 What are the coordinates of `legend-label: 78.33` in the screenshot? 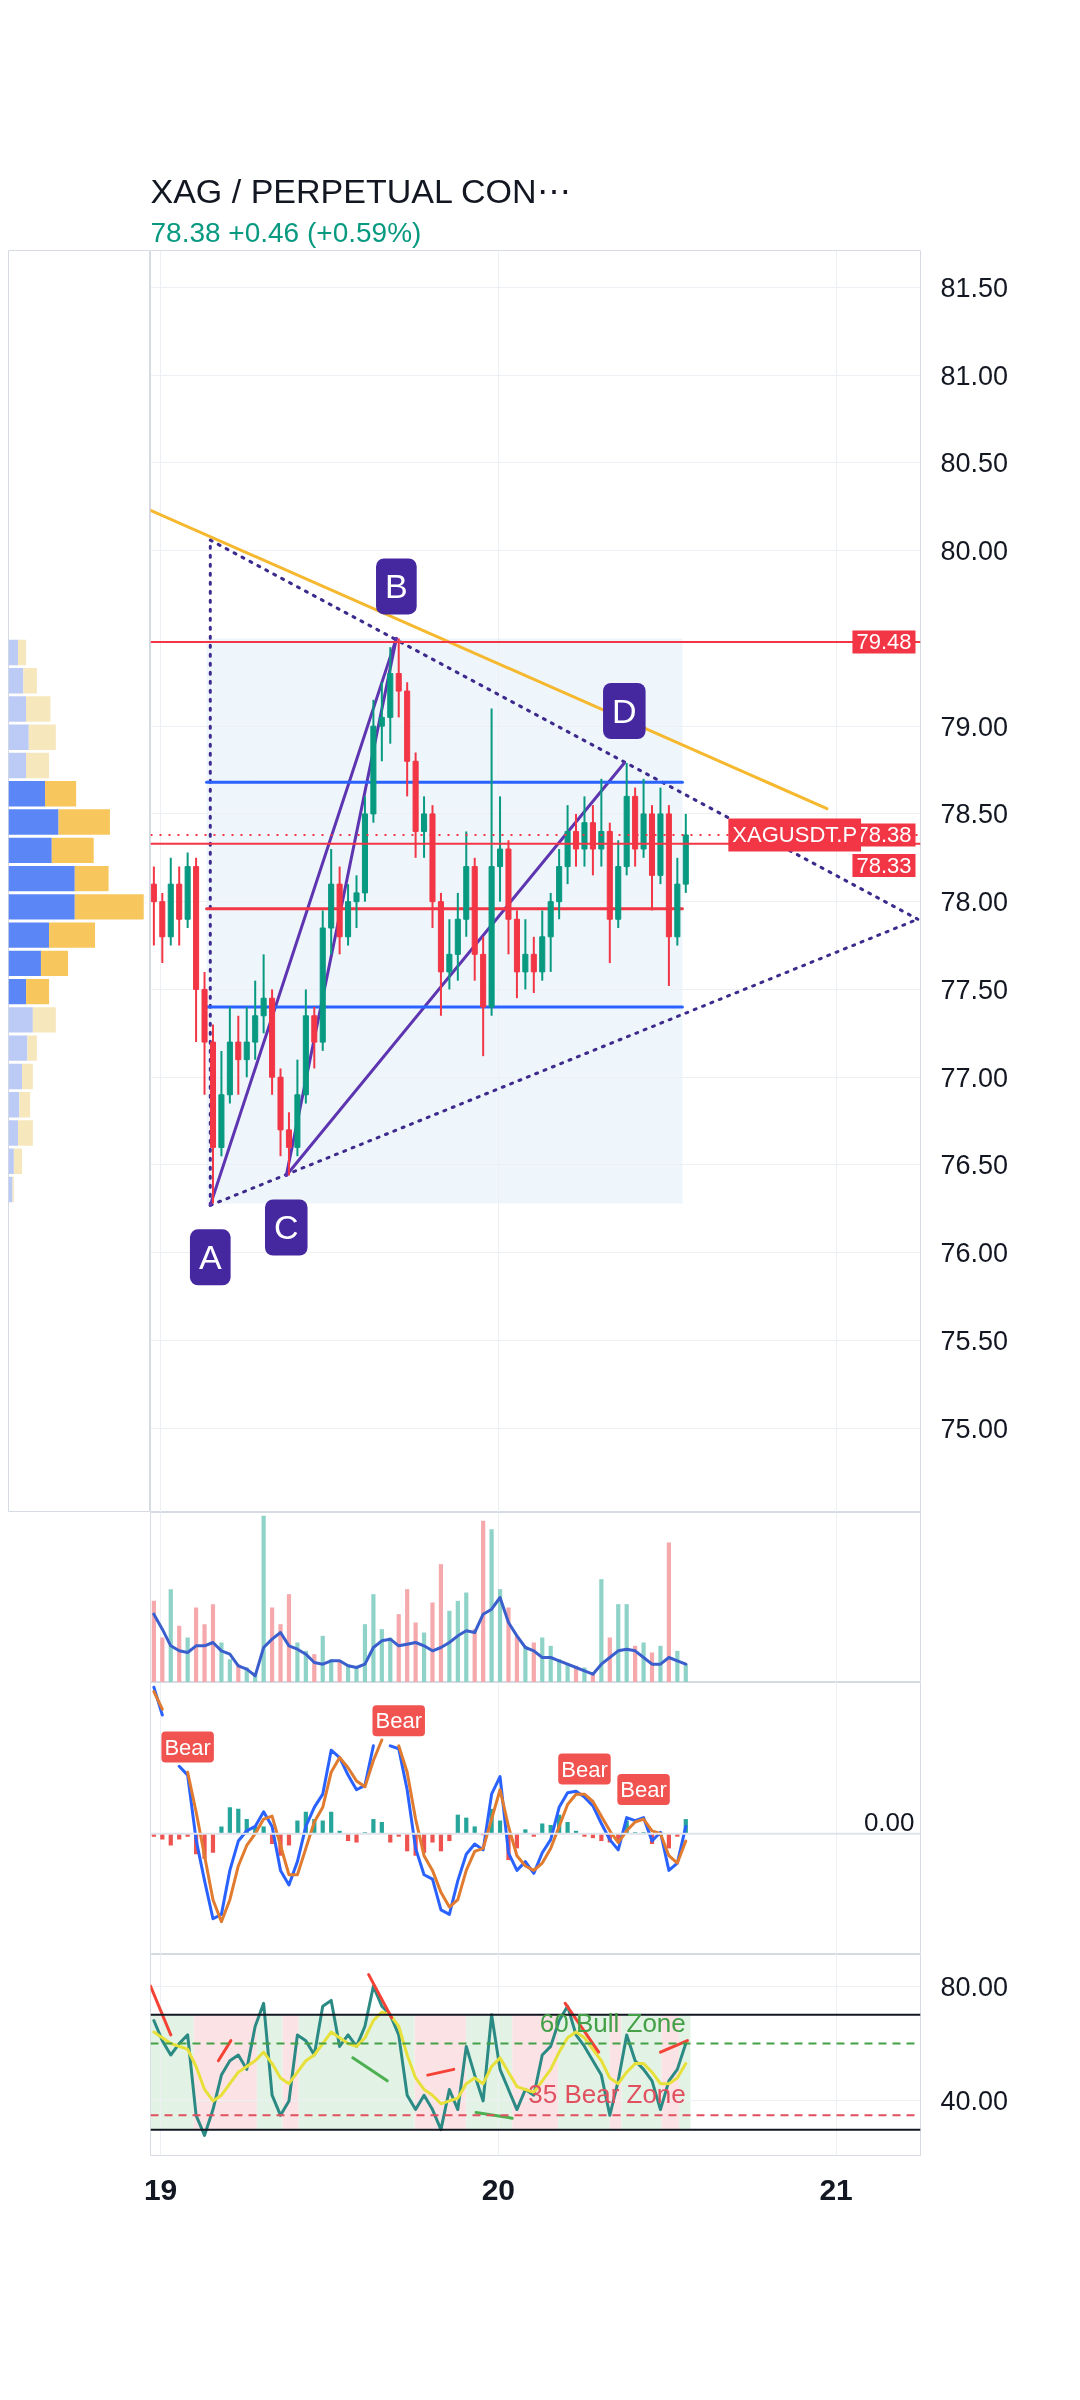 It's located at (884, 865).